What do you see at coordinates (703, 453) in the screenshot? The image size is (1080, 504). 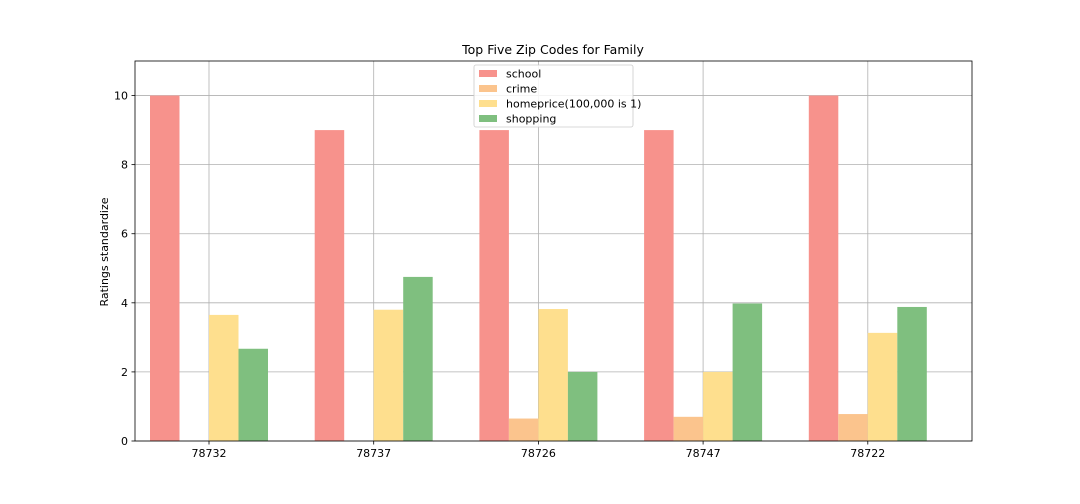 I see `x-tick-label: 78747` at bounding box center [703, 453].